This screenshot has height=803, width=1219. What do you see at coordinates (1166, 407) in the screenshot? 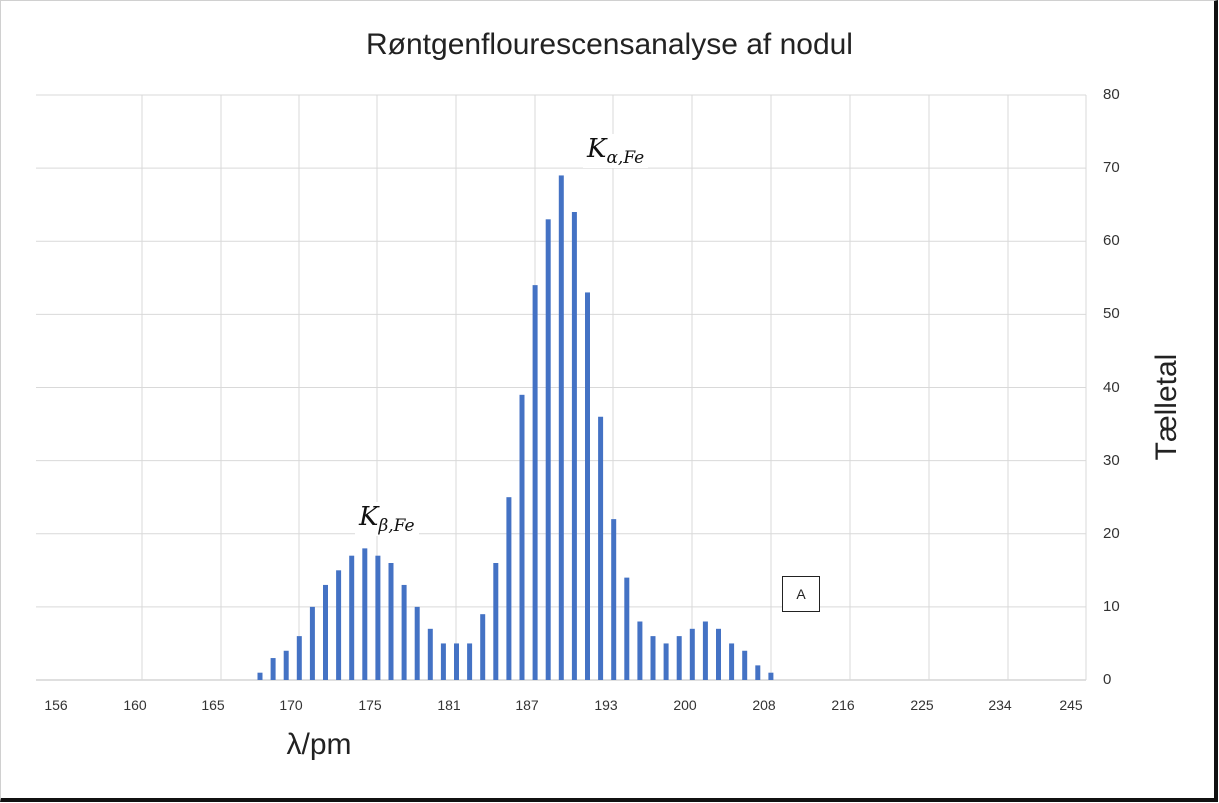
I see `y-axis-title: Tælletal` at bounding box center [1166, 407].